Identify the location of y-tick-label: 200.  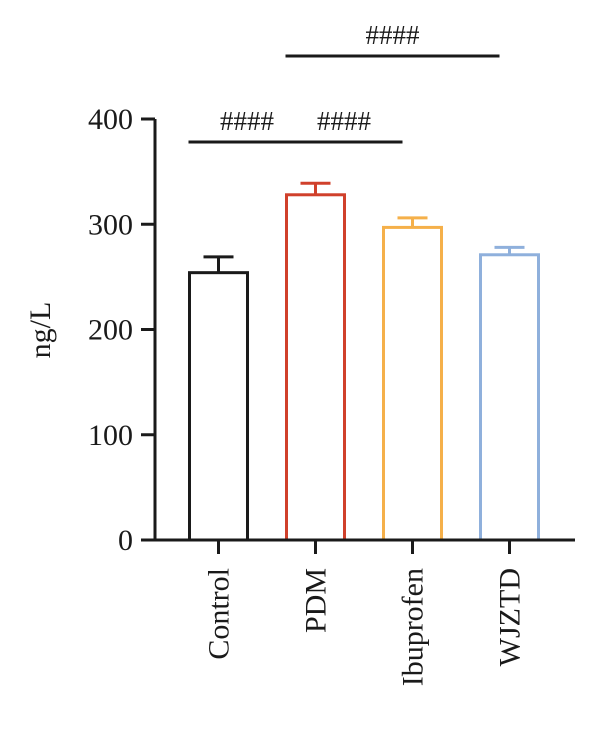
(110, 330).